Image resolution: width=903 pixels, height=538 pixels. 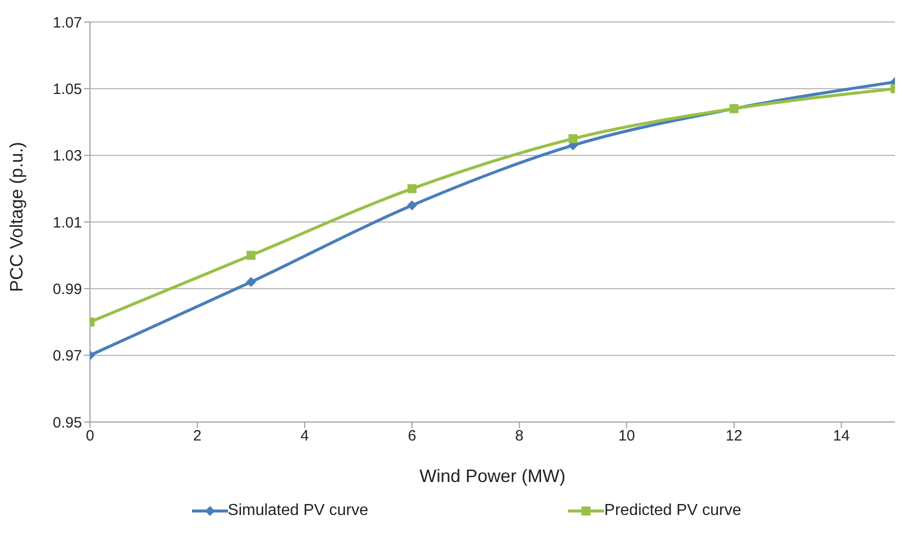 What do you see at coordinates (67, 89) in the screenshot?
I see `y-tick-label: 1.05` at bounding box center [67, 89].